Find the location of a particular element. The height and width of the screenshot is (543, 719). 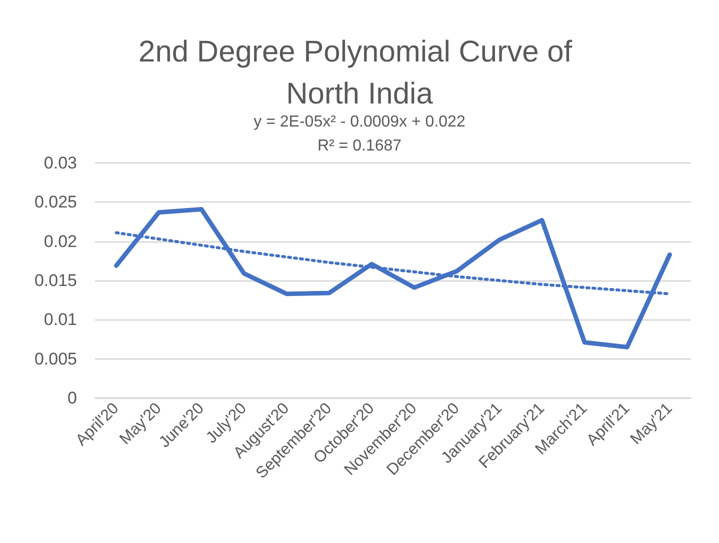

y-tick-label: 0.02 is located at coordinates (60, 241).